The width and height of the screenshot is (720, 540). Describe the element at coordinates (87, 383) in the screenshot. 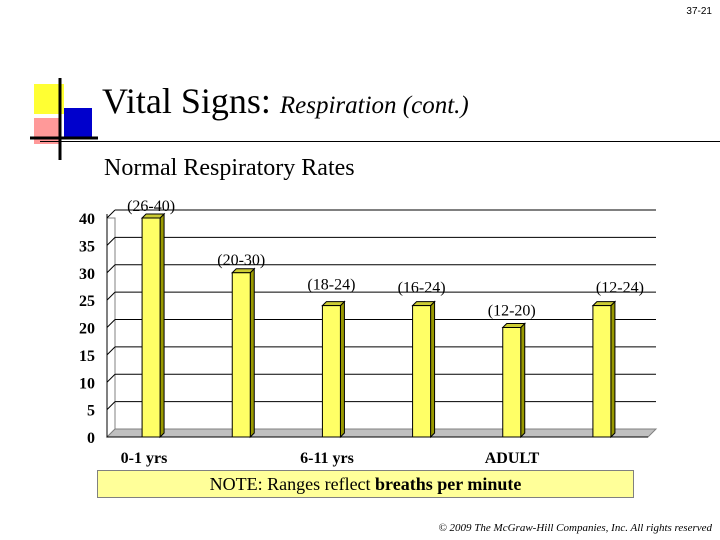

I see `y-tick-label: 10` at that location.